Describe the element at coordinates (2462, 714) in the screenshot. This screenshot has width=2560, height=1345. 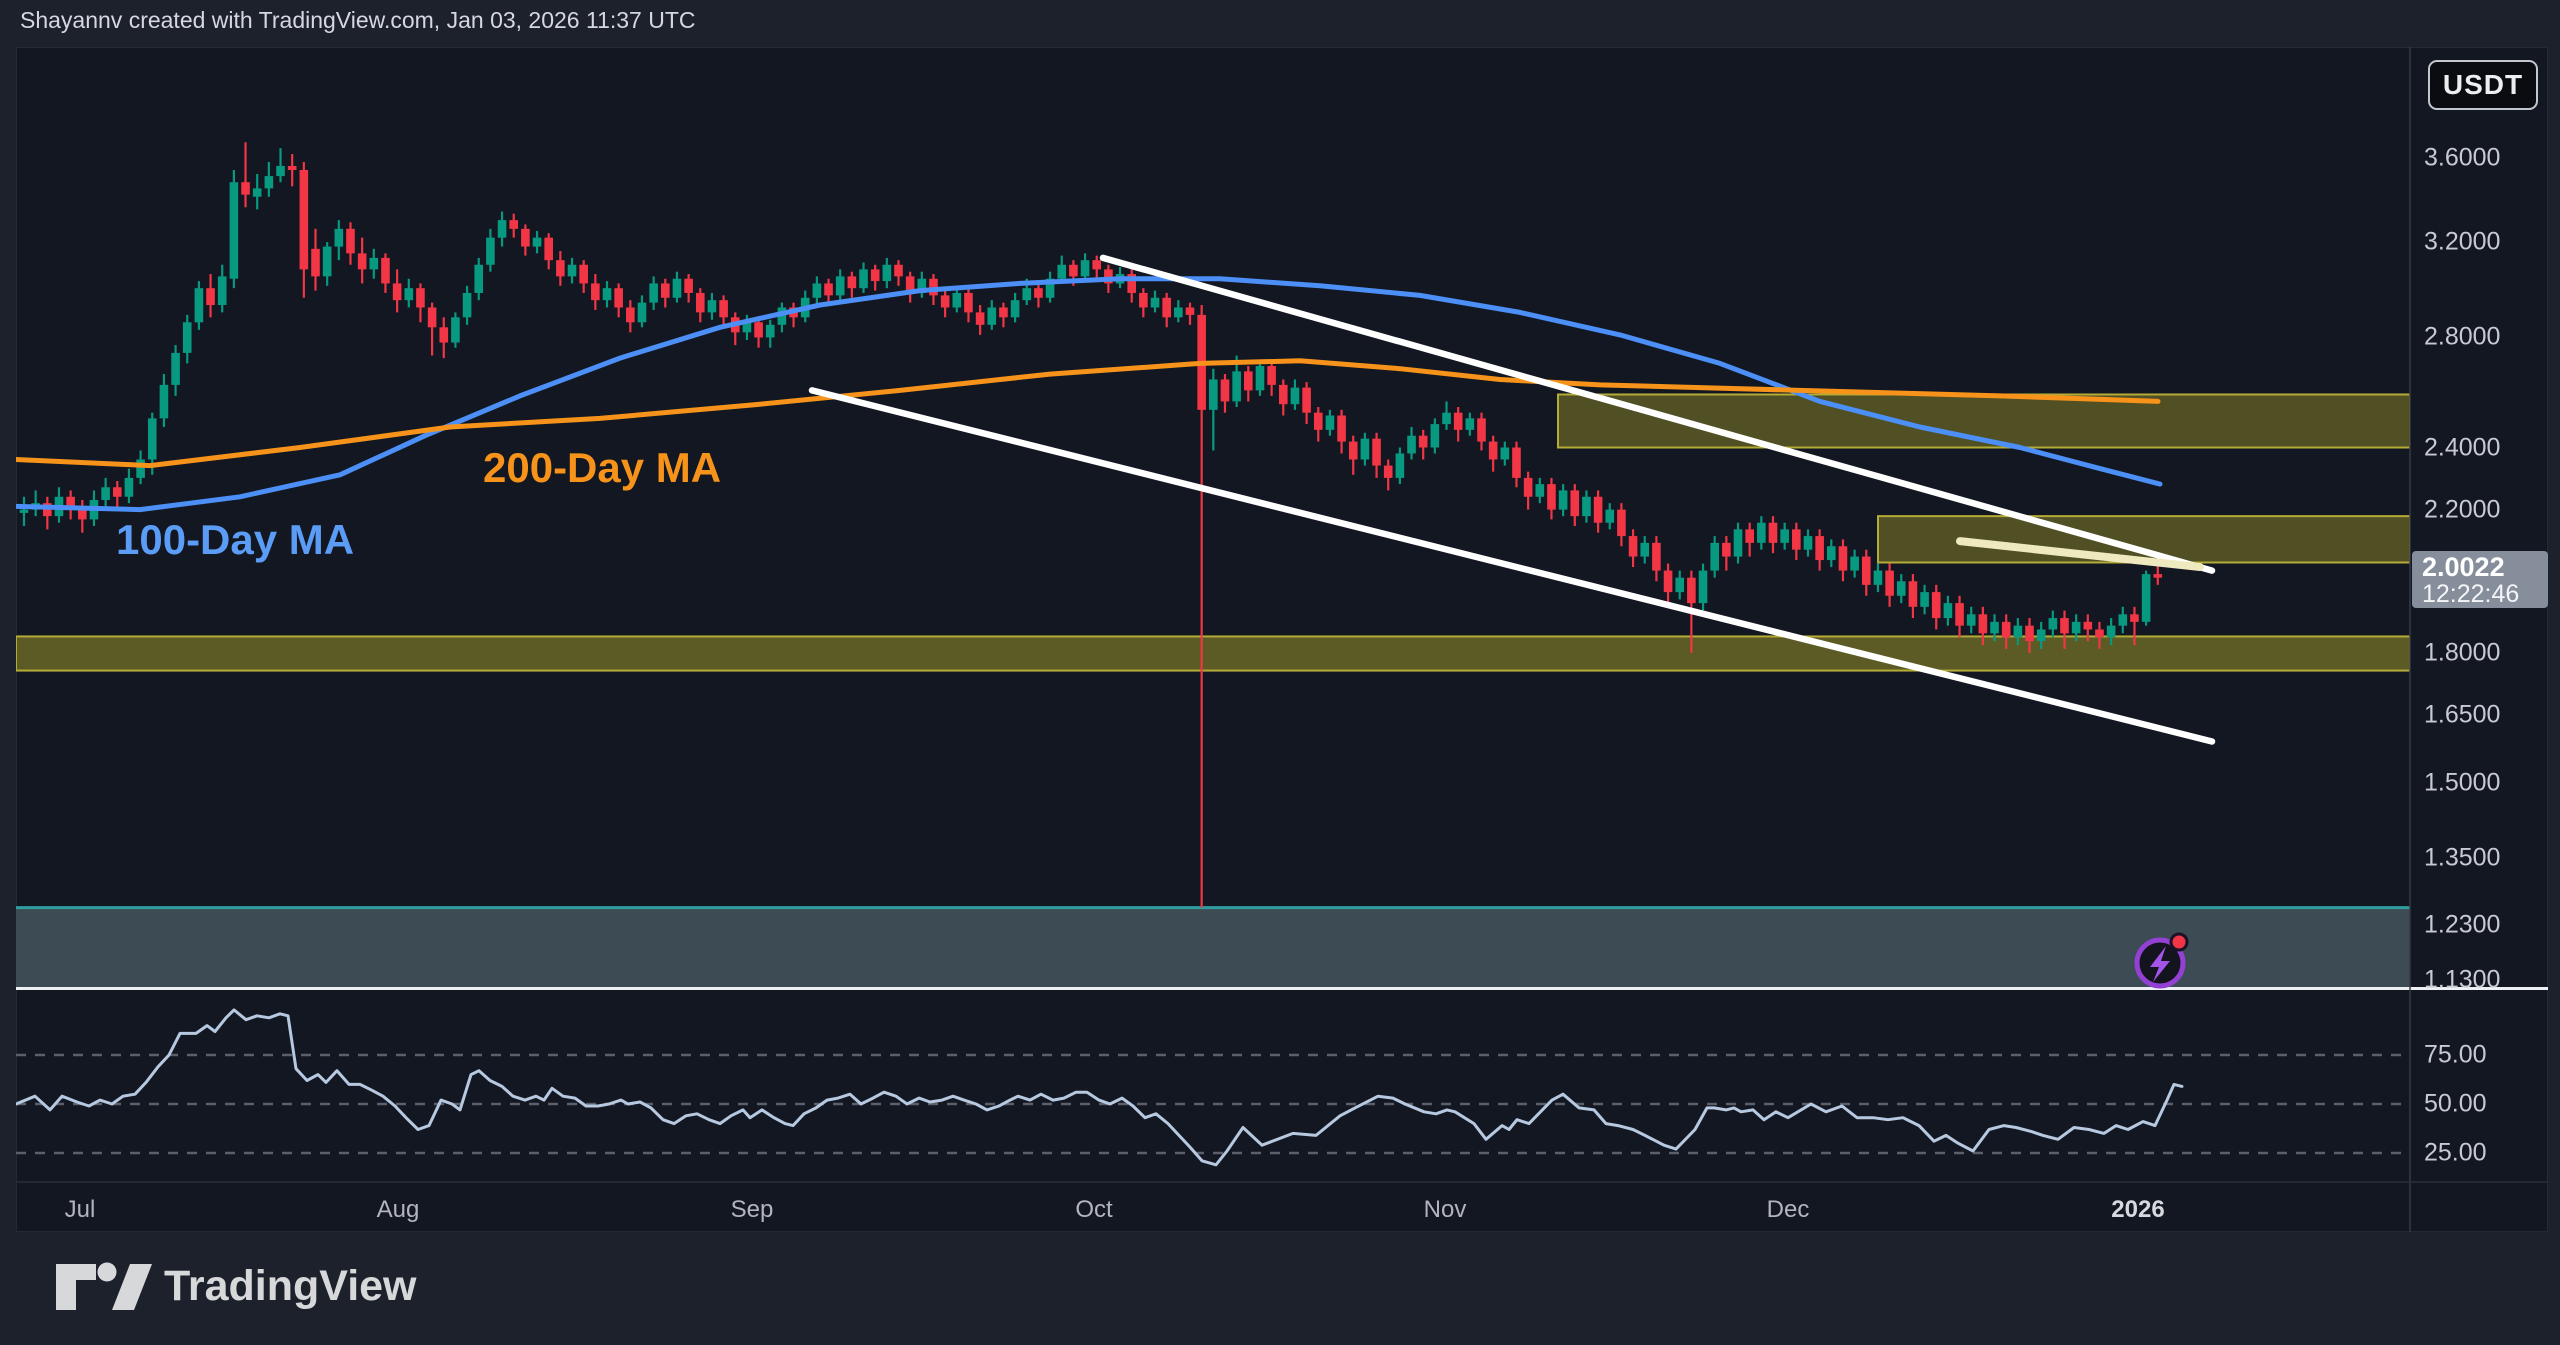
I see `price-axis-label: 1.6500` at that location.